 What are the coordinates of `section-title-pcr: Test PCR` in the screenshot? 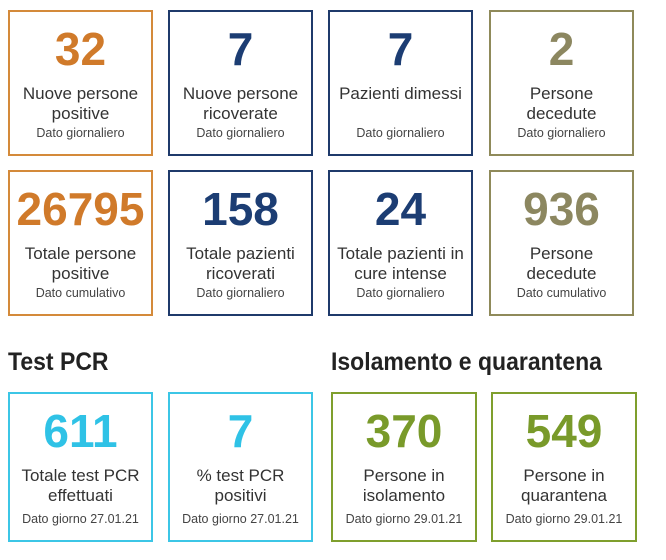 It's located at (58, 362).